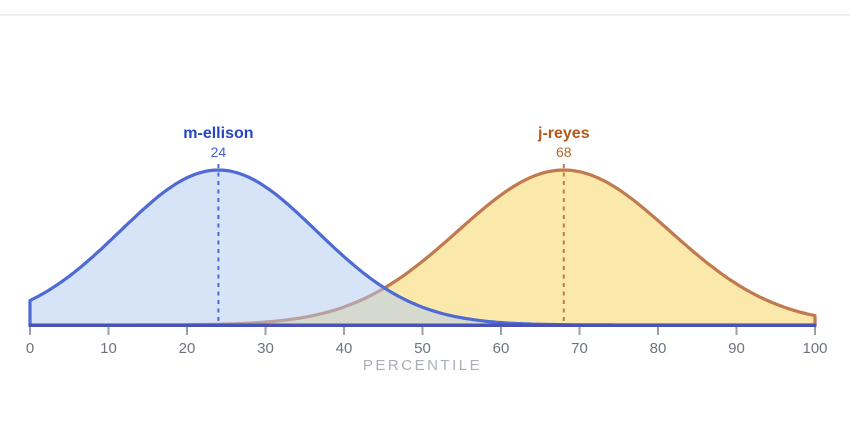 This screenshot has width=850, height=430. What do you see at coordinates (422, 325) in the screenshot?
I see `x-axis-line` at bounding box center [422, 325].